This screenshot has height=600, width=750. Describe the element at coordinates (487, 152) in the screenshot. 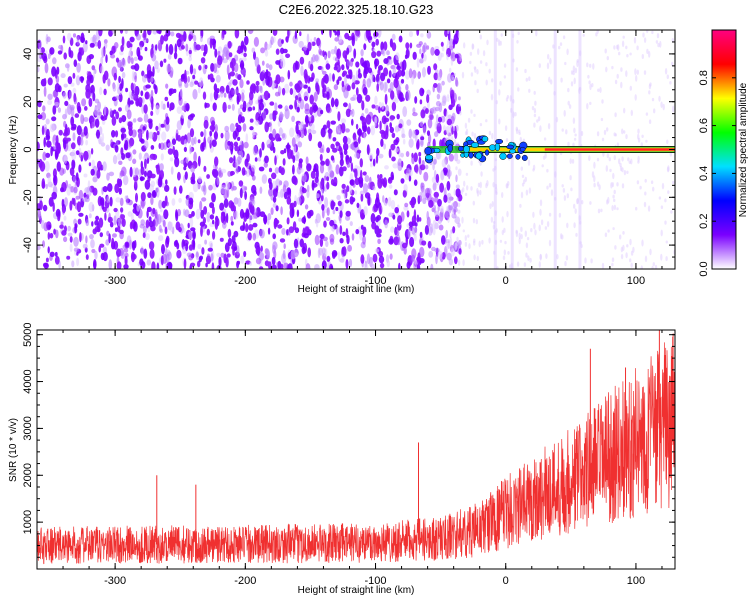

I see `signal-blob` at that location.